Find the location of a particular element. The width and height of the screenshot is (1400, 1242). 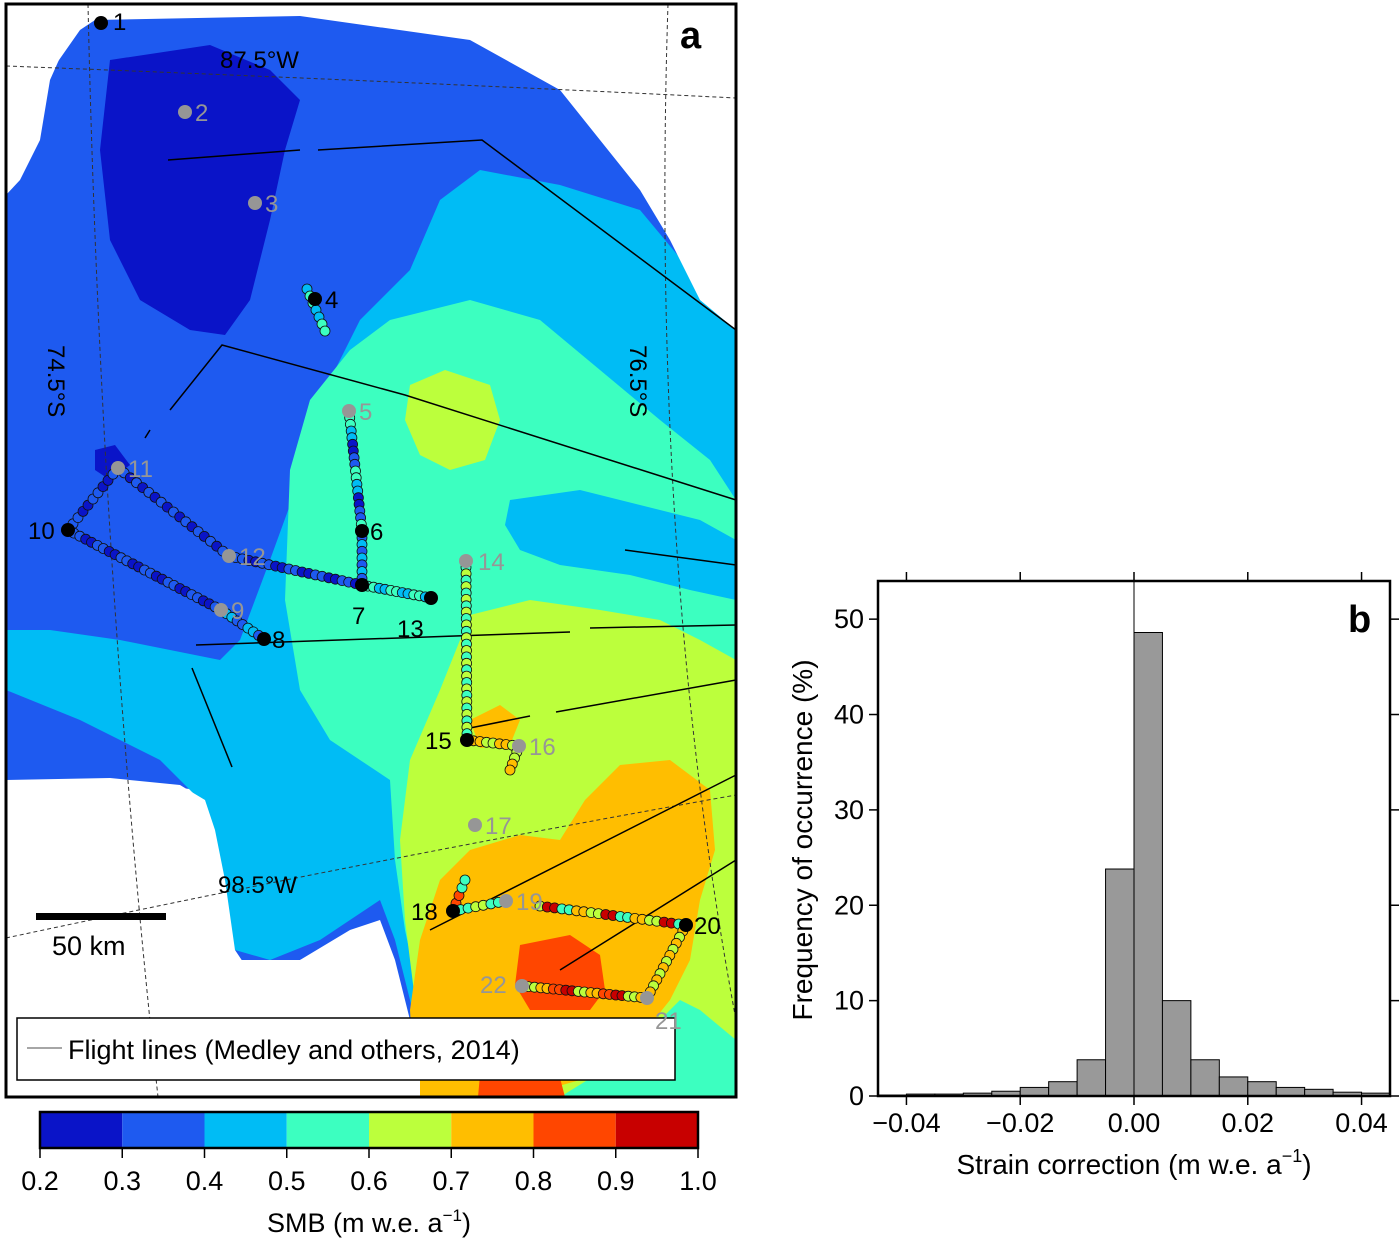

lat-label-left: 74.5°S is located at coordinates (55, 381).